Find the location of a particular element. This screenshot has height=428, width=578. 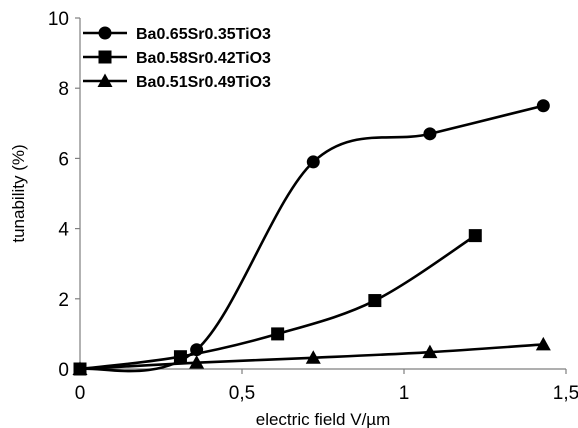

x-tick-label: 1 is located at coordinates (404, 393).